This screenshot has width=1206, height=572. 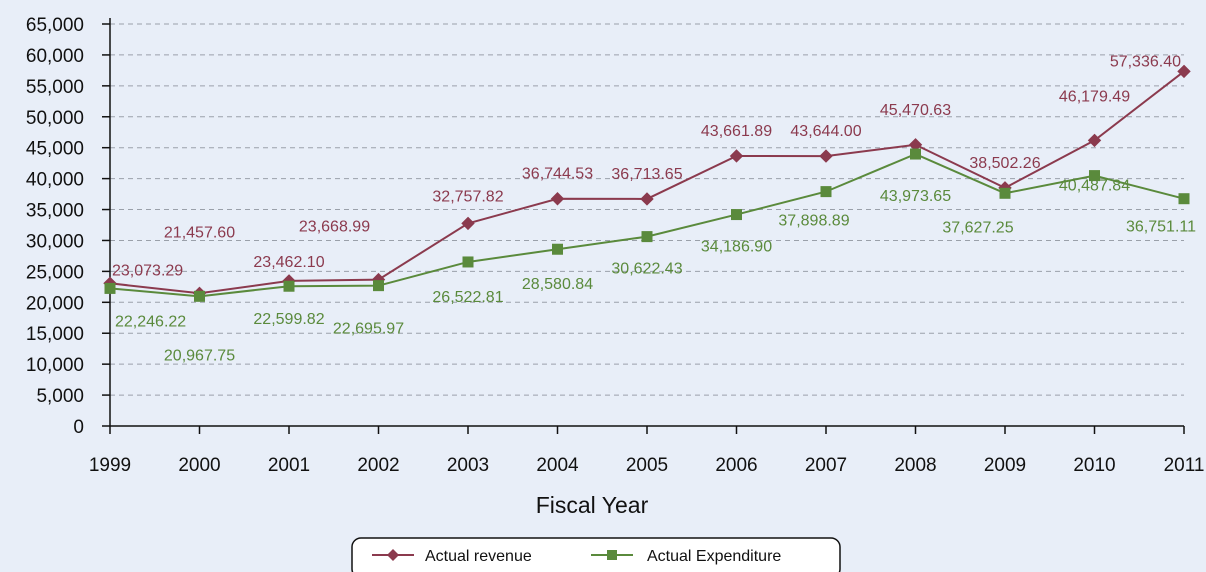 I want to click on y-tick-label: 60,000, so click(x=55, y=56).